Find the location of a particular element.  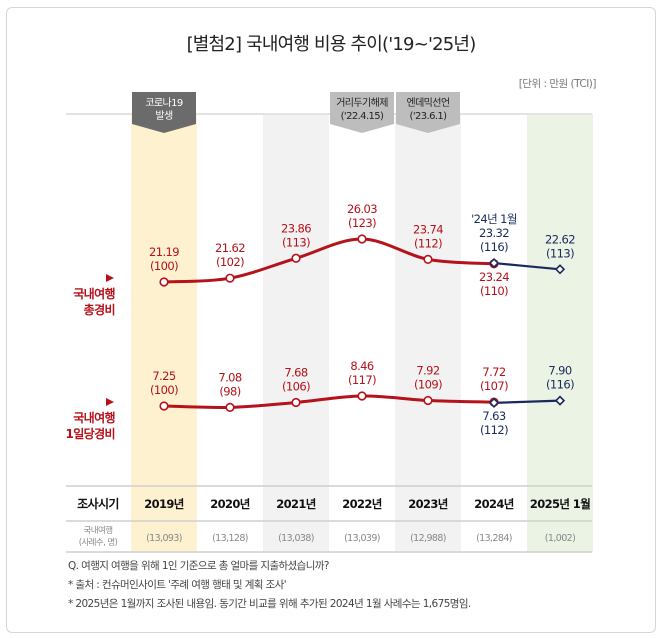

table-header-label: 조사시기 is located at coordinates (98, 503).